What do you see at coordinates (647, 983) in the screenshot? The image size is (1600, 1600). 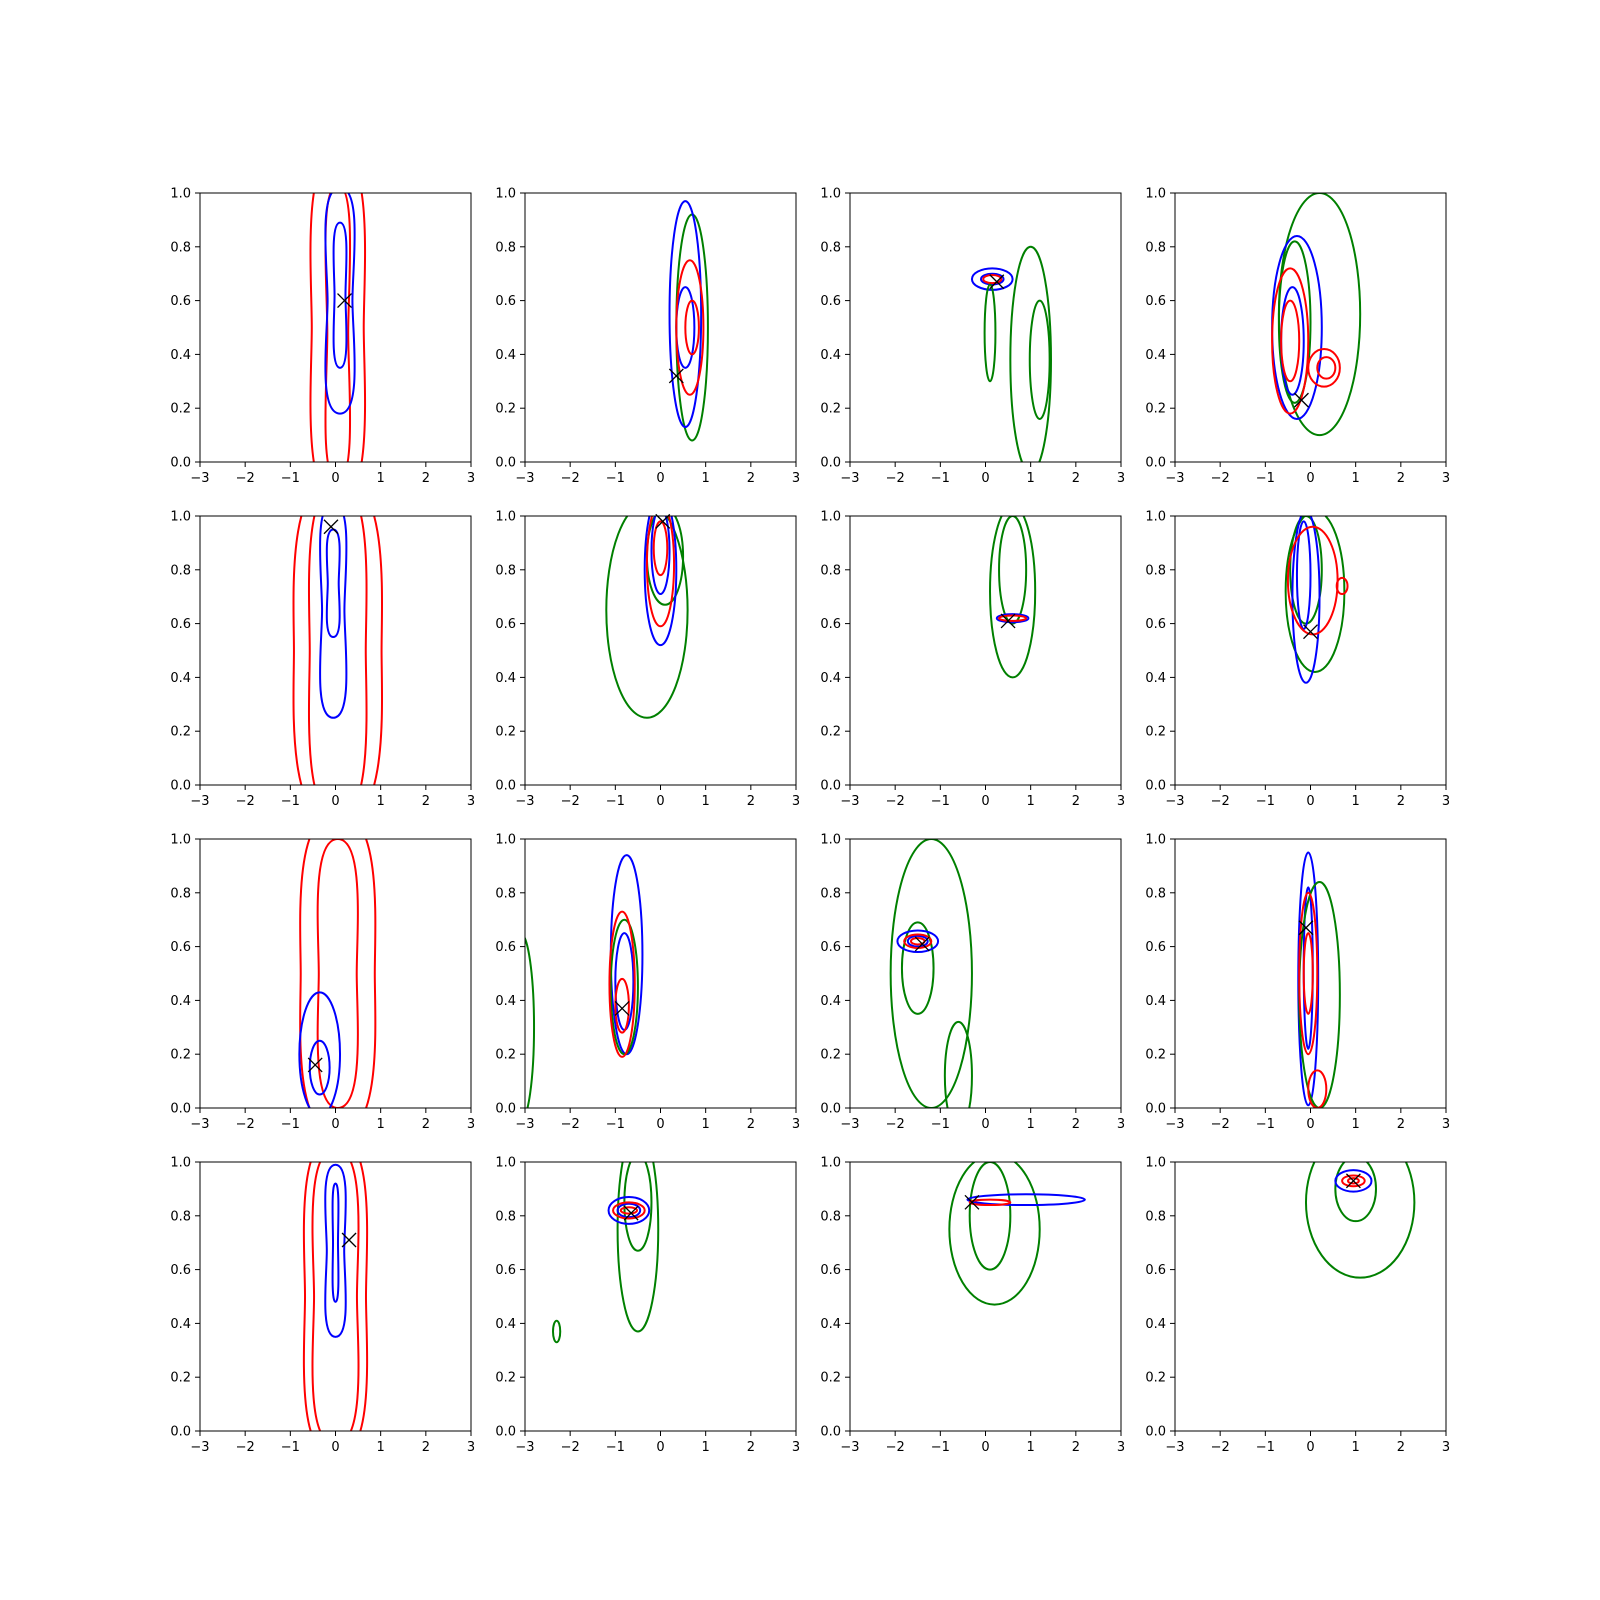 I see `subplot-r2-c1: −3 −2 −1 0 1 2 3 0.0 0.2 0.4 0.6 0.8 1.0` at bounding box center [647, 983].